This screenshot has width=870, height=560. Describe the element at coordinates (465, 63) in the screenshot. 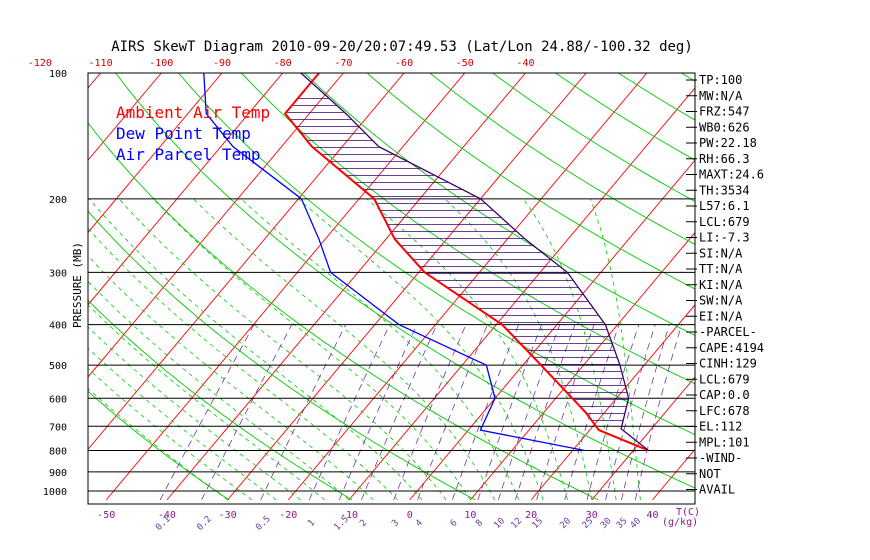

I see `top-temp-tick-label: -50` at that location.